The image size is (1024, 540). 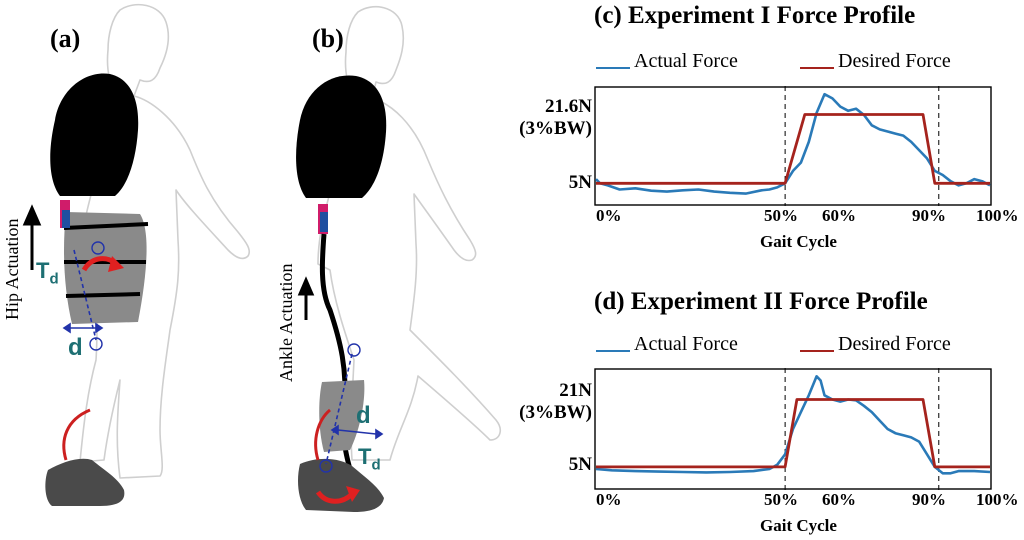 I want to click on chart-d-xtick-90: 90%, so click(x=929, y=499).